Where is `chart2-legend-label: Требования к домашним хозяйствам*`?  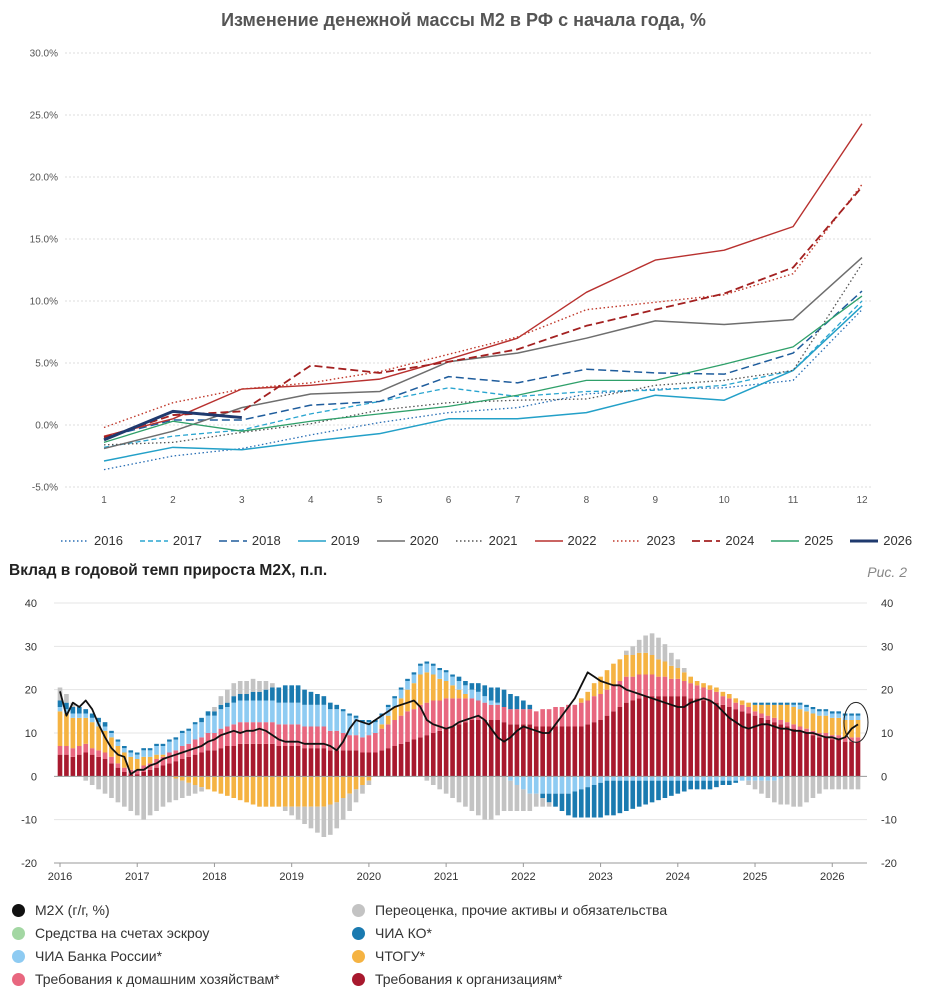
chart2-legend-label: Требования к домашним хозяйствам* is located at coordinates (157, 979).